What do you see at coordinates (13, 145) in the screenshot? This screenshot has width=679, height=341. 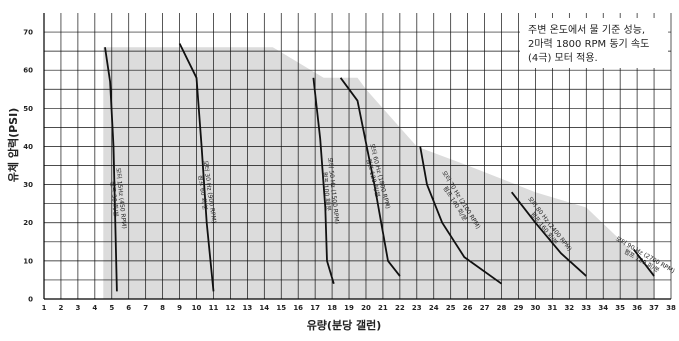 I see `y-axis-title: 유체 압력(PSI)` at bounding box center [13, 145].